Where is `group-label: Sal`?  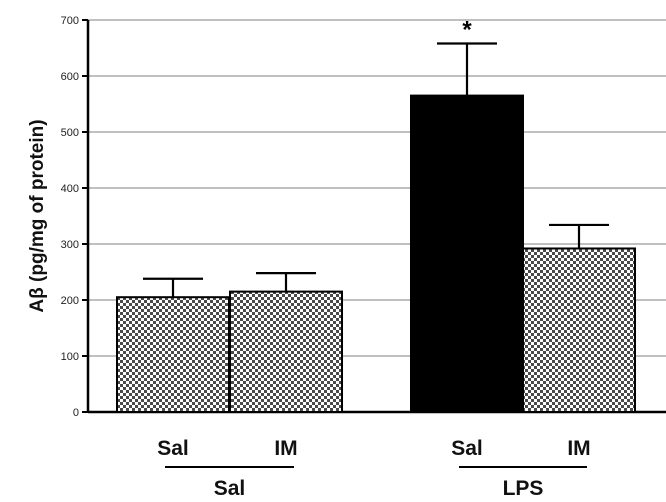
group-label: Sal is located at coordinates (230, 488).